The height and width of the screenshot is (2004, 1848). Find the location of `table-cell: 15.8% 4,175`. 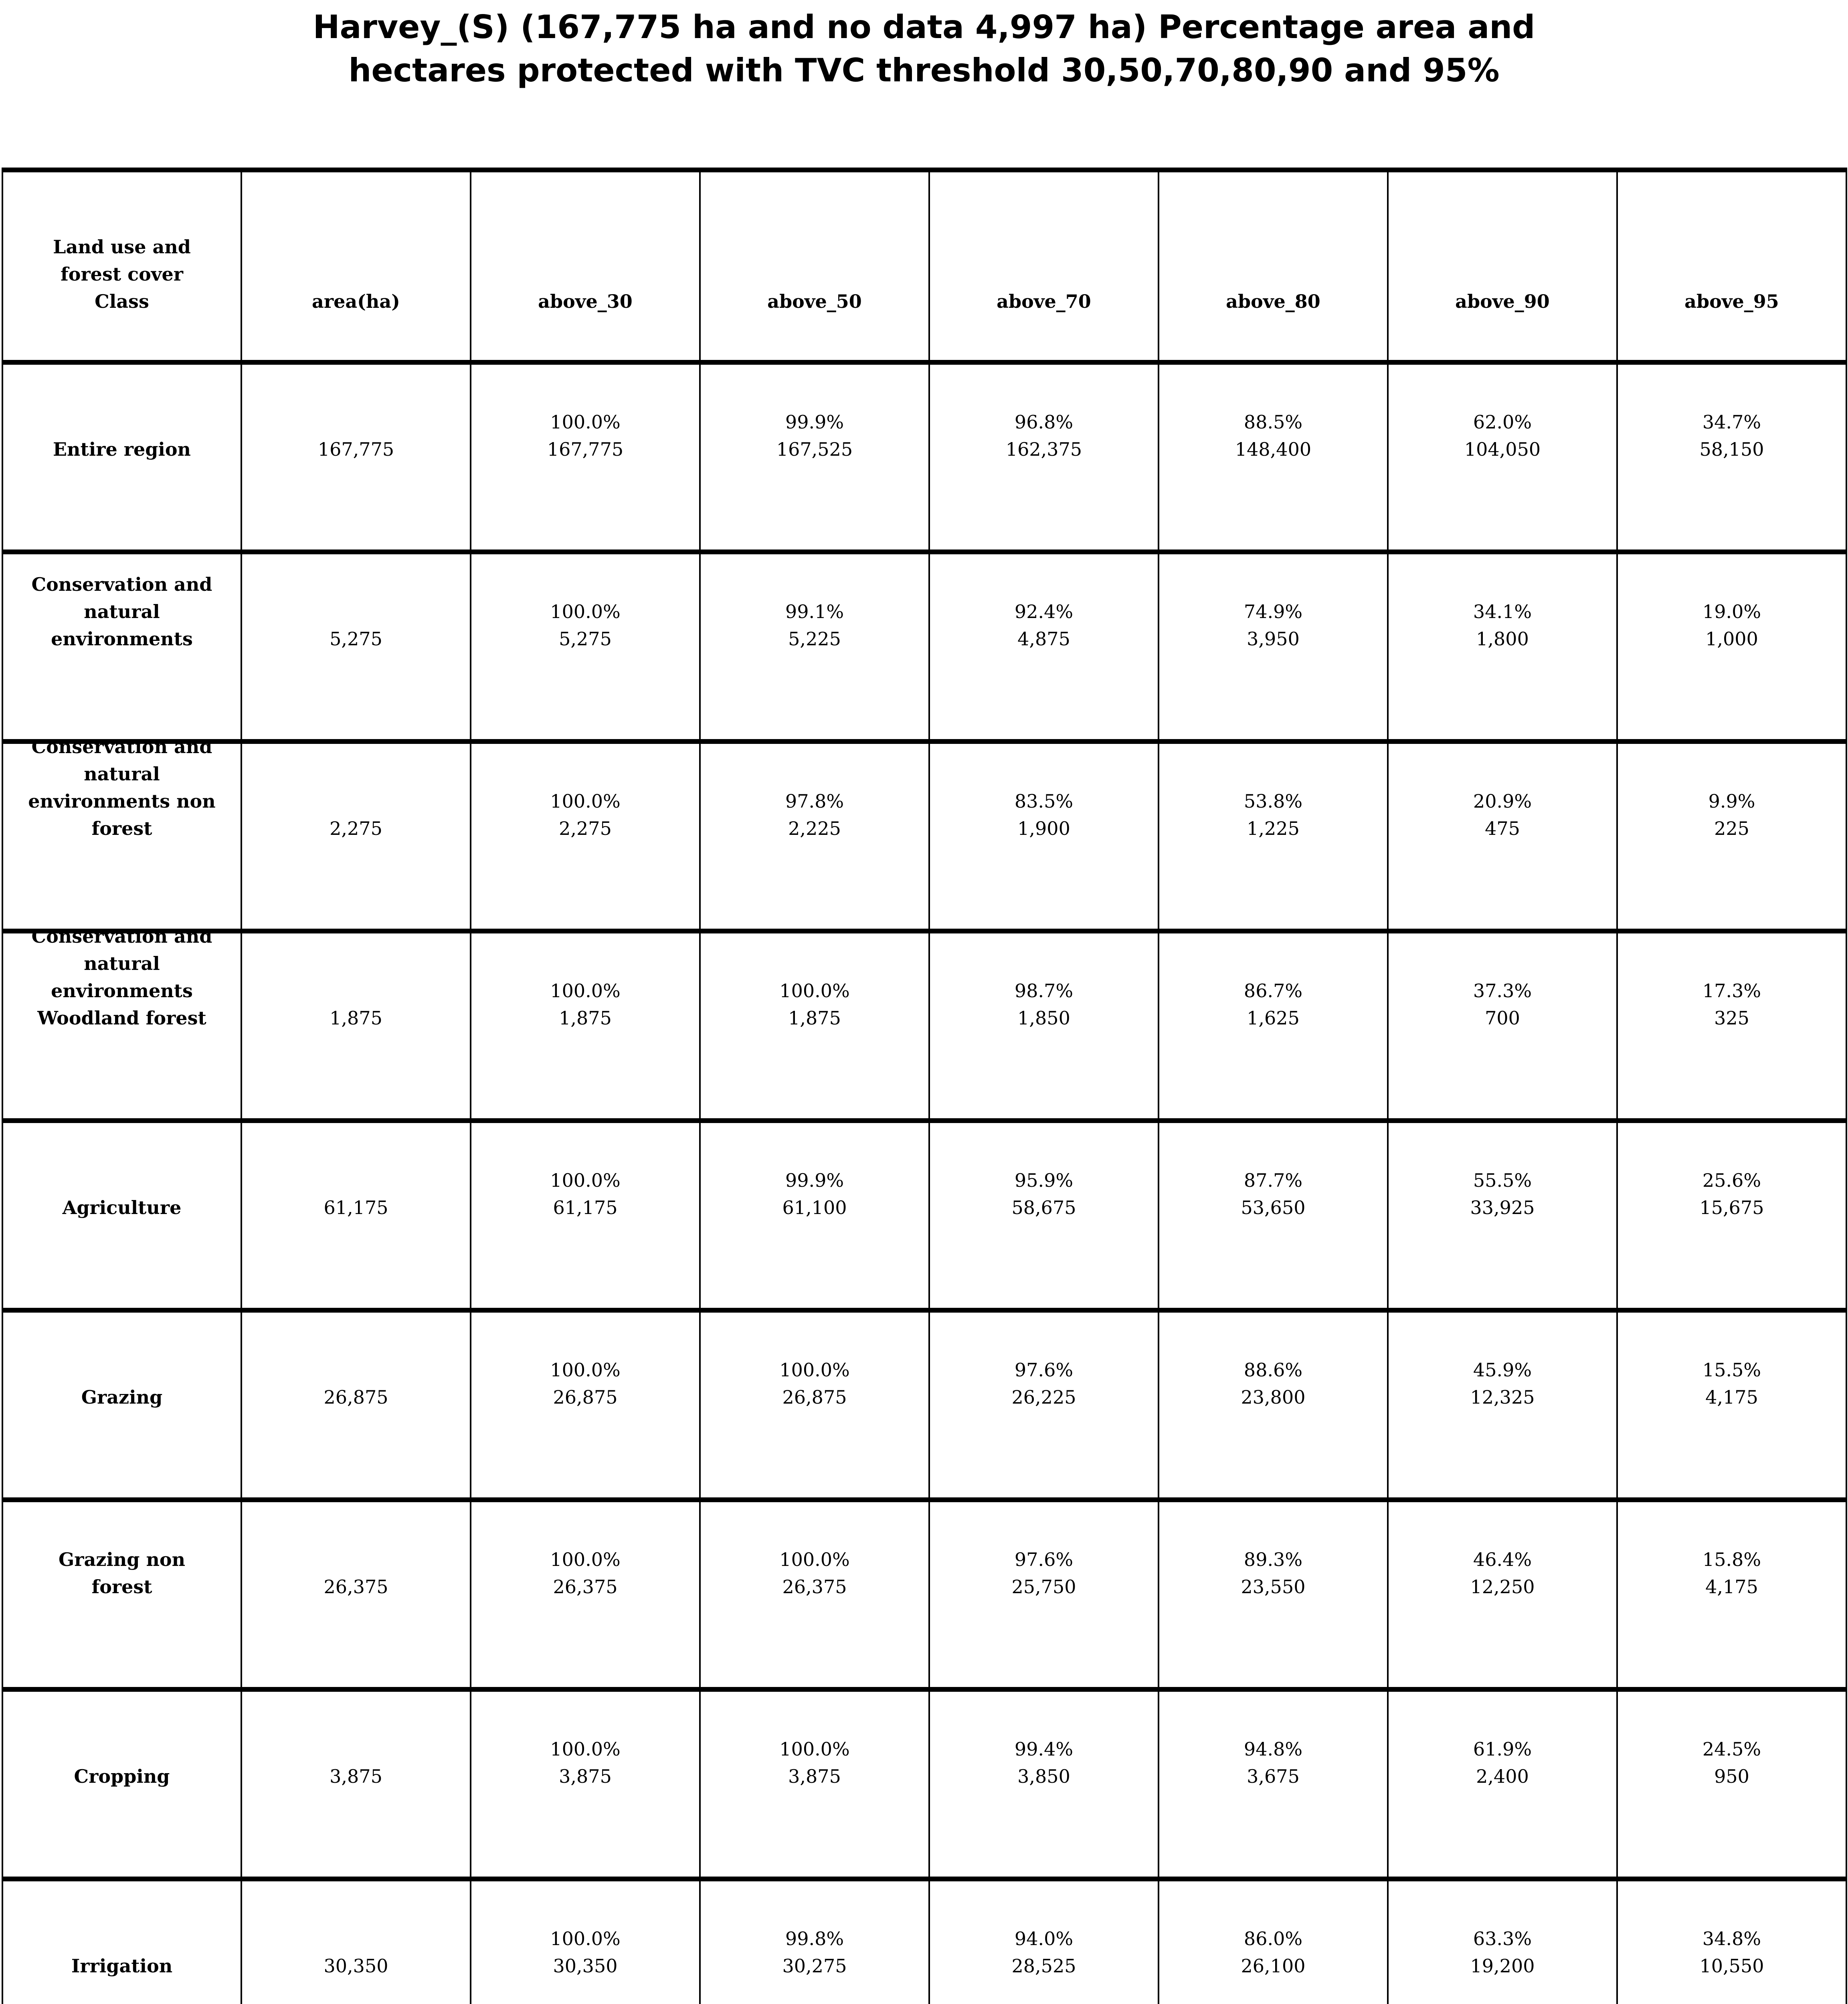

table-cell: 15.8% 4,175 is located at coordinates (1731, 1594).